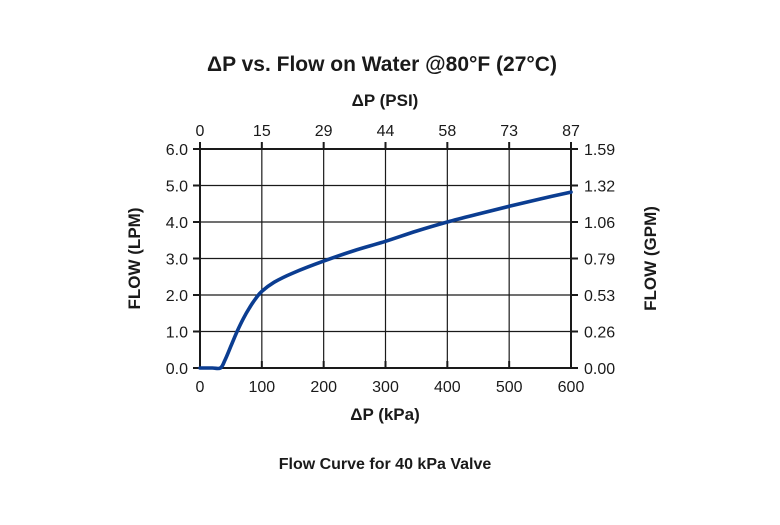  I want to click on x-tick-label: 500, so click(509, 387).